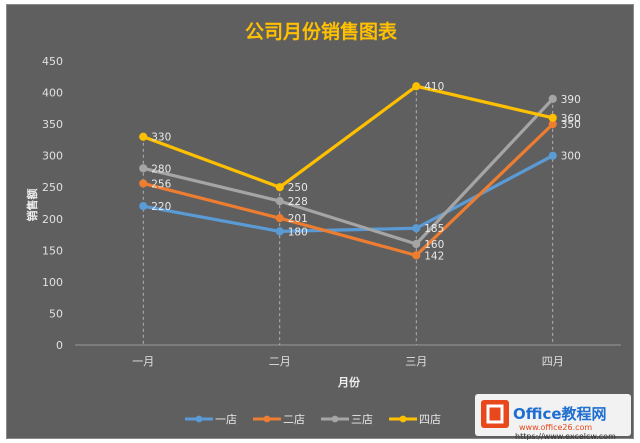  Describe the element at coordinates (294, 419) in the screenshot. I see `legend-label-2: 二店` at that location.